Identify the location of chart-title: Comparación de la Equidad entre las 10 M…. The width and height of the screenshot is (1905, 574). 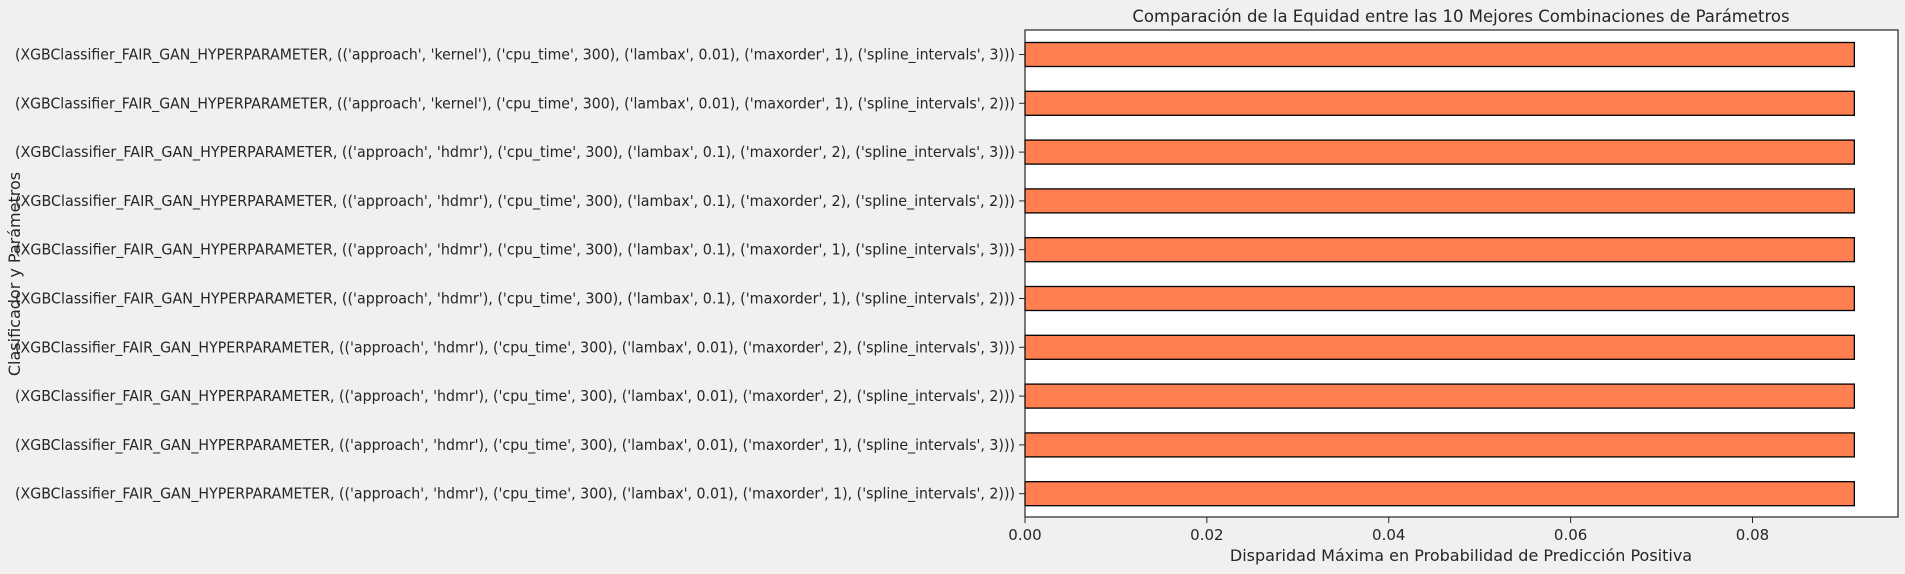
(1460, 16).